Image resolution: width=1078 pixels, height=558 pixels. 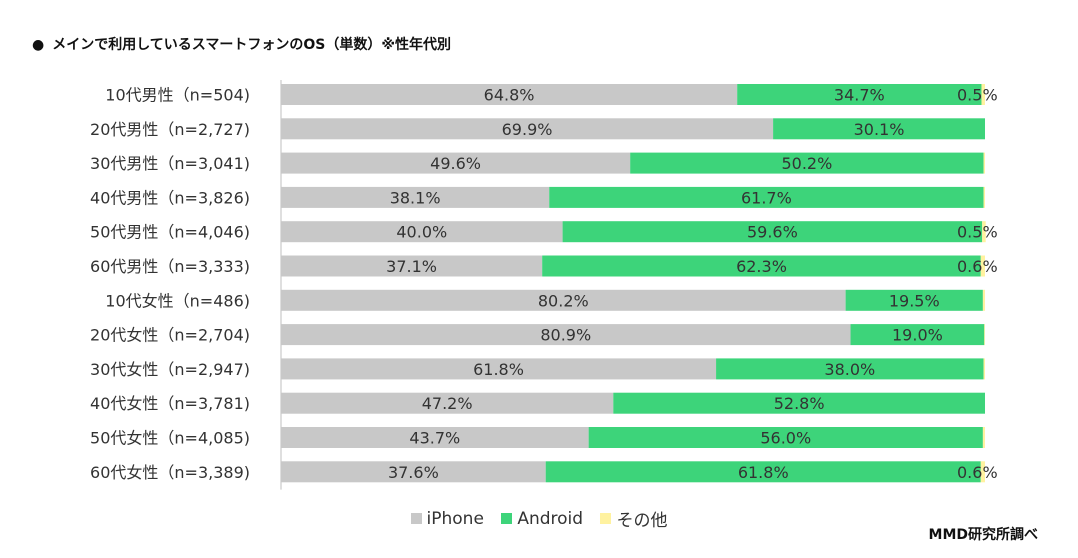 I want to click on legend-label-android: Android, so click(x=550, y=518).